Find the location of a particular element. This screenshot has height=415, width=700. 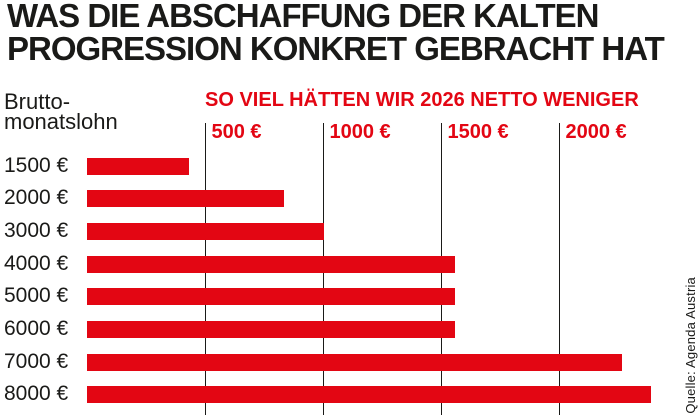

x-tick-label: 1500 € is located at coordinates (478, 132).